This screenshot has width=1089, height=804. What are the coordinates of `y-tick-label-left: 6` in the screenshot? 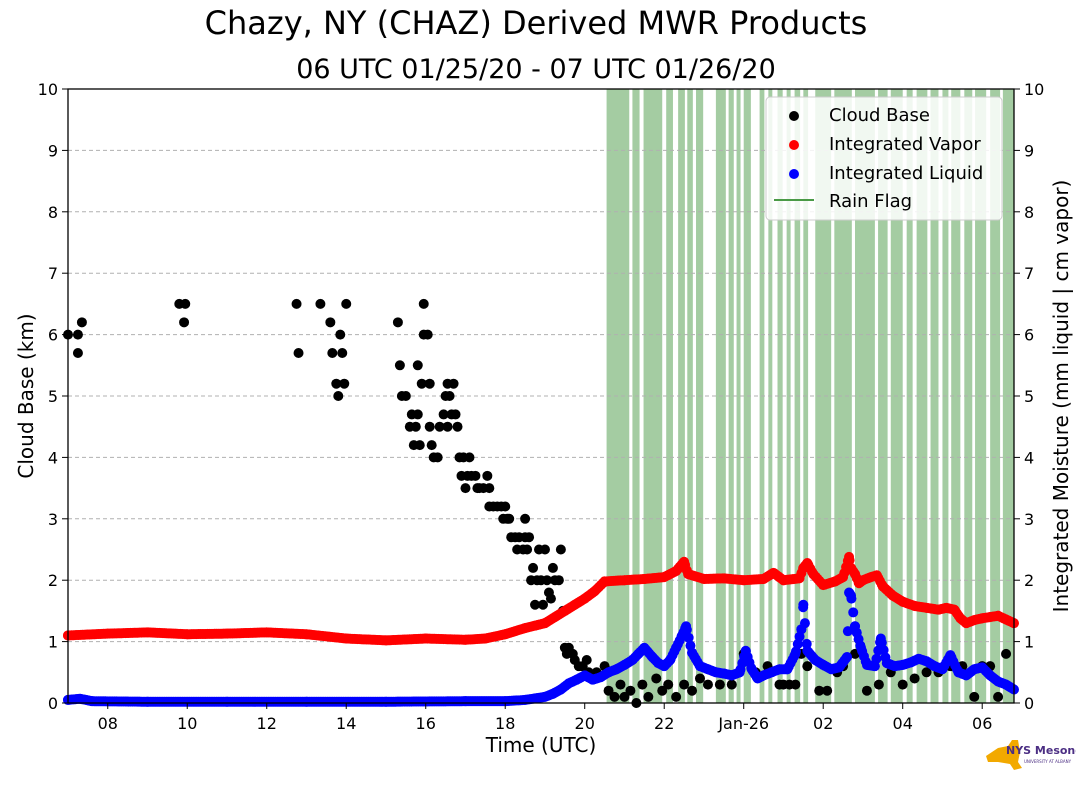 It's located at (53, 335).